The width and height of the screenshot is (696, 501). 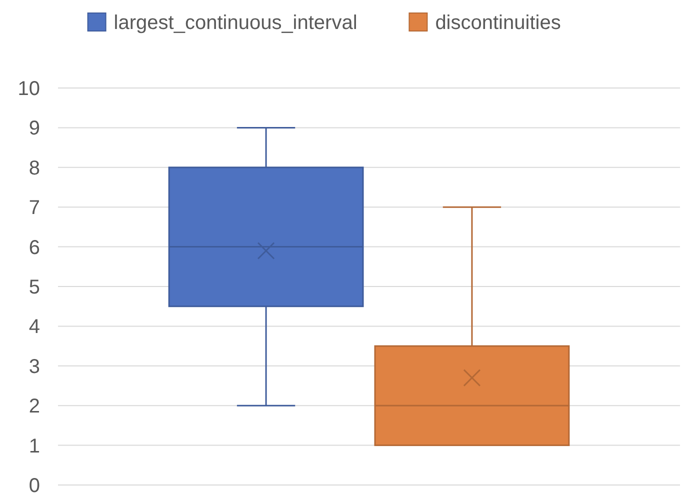 I want to click on y-tick-label: 3, so click(x=34, y=367).